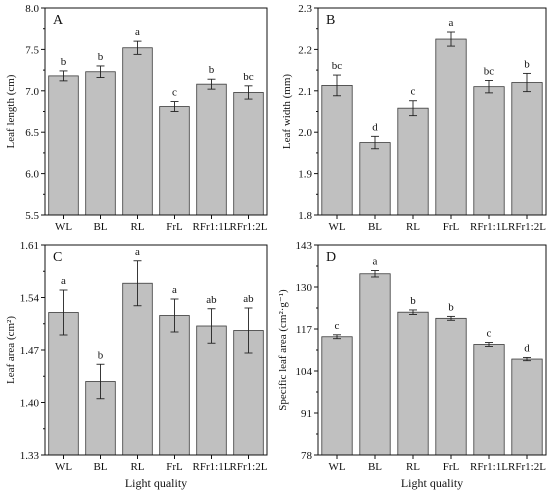  I want to click on panel-letter: B, so click(330, 20).